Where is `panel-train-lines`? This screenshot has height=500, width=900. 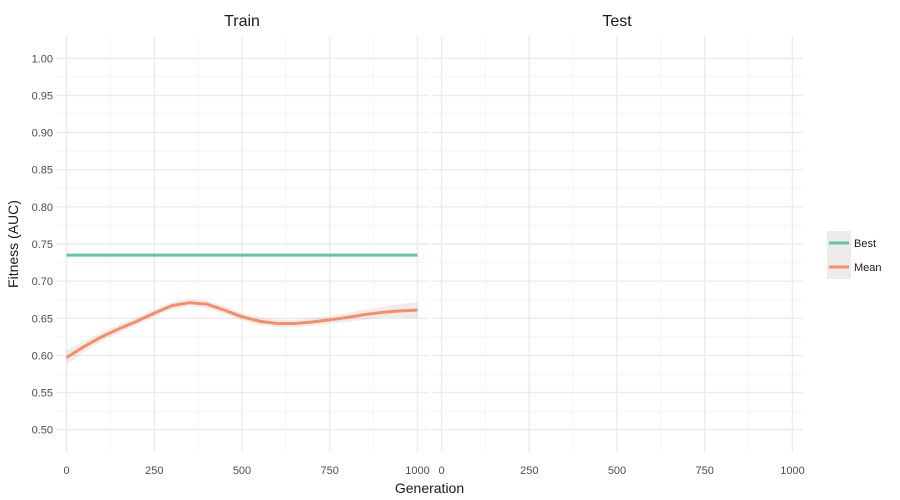
panel-train-lines is located at coordinates (241, 306).